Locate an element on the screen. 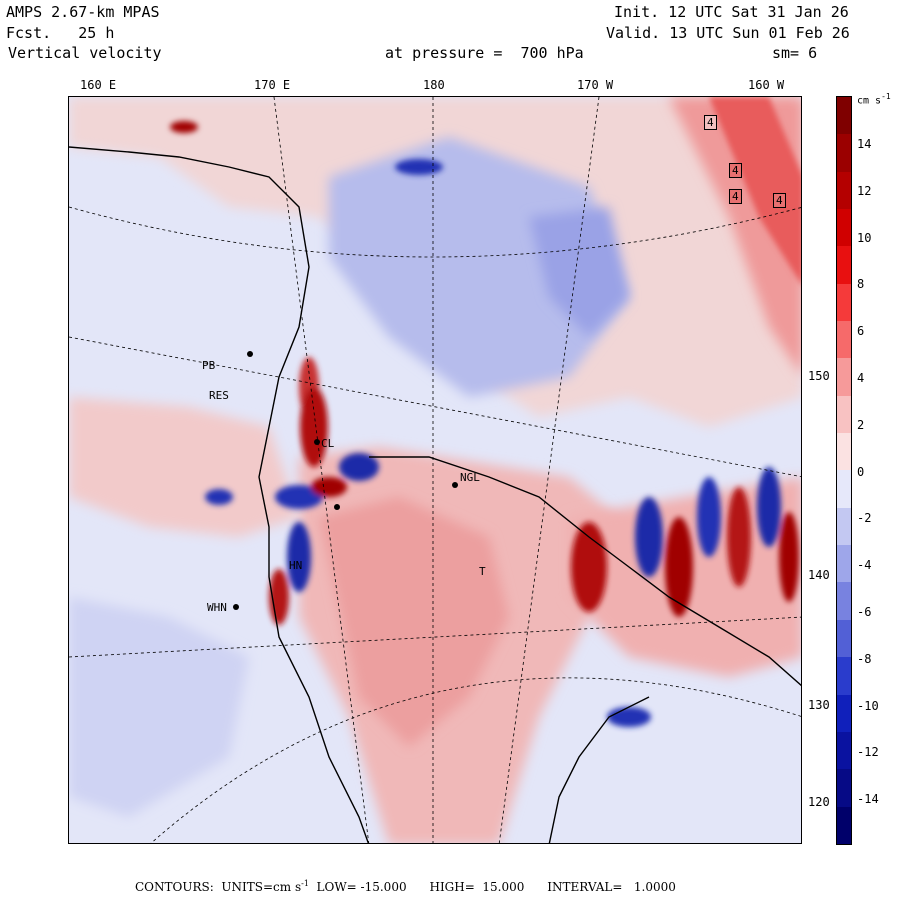 The width and height of the screenshot is (900, 900). lon-label-180: 180 is located at coordinates (434, 85).